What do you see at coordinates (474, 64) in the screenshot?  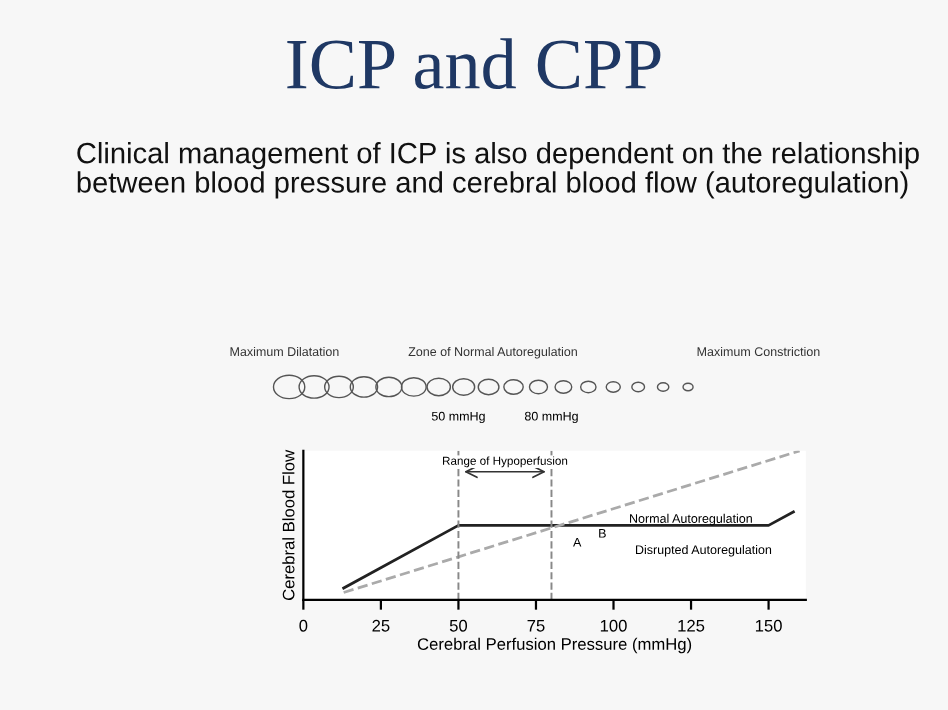 I see `chart-title: ICP and CPP` at bounding box center [474, 64].